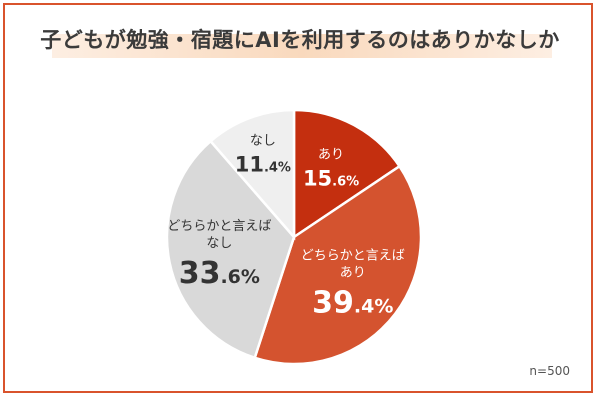 Image resolution: width=600 pixels, height=400 pixels. Describe the element at coordinates (352, 302) in the screenshot. I see `slice-value-label: 39.4%` at that location.